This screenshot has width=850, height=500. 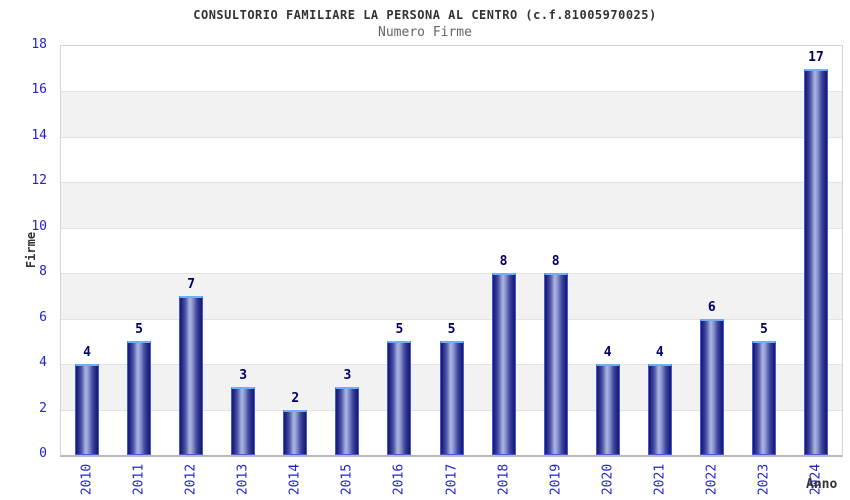 What do you see at coordinates (295, 398) in the screenshot?
I see `bar-value-label: 2` at bounding box center [295, 398].